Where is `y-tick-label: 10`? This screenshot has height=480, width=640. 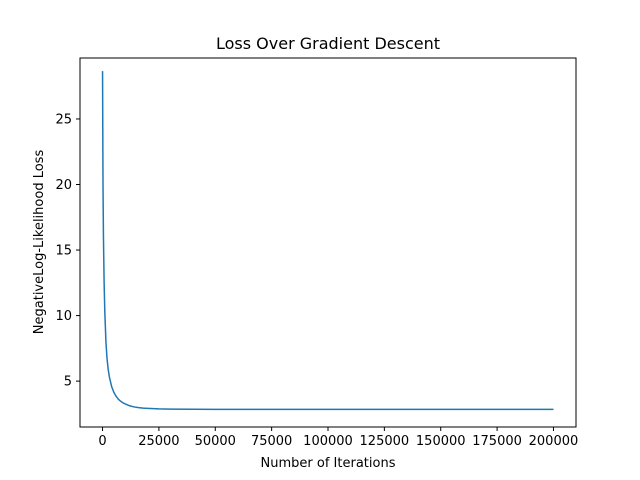 y-tick-label: 10 is located at coordinates (63, 316).